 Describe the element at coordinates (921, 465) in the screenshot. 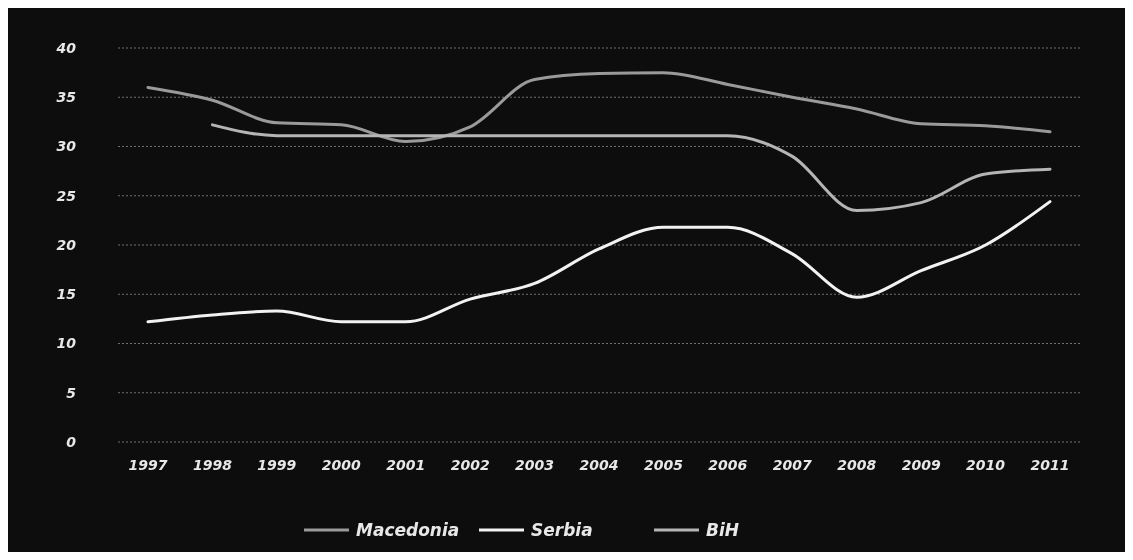

I see `x-tick-label: 2009` at that location.